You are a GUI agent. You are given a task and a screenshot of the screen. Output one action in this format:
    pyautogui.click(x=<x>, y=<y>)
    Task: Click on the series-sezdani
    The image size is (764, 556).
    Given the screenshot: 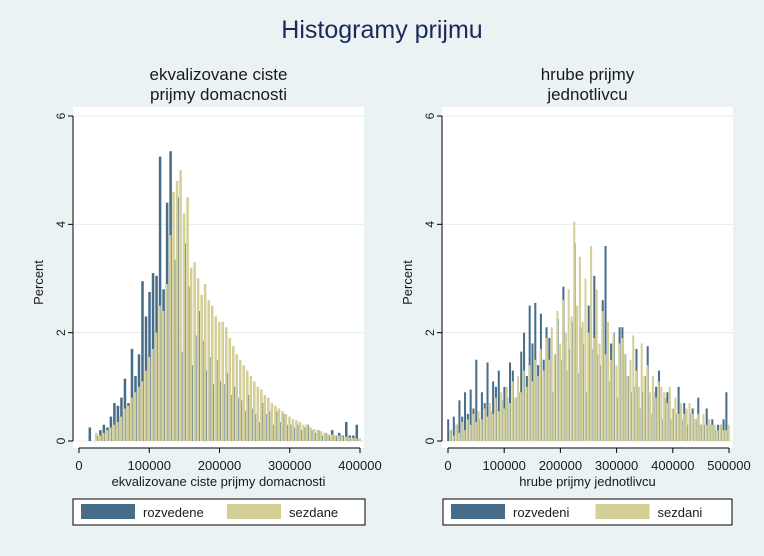 What is the action you would take?
    pyautogui.click(x=589, y=331)
    